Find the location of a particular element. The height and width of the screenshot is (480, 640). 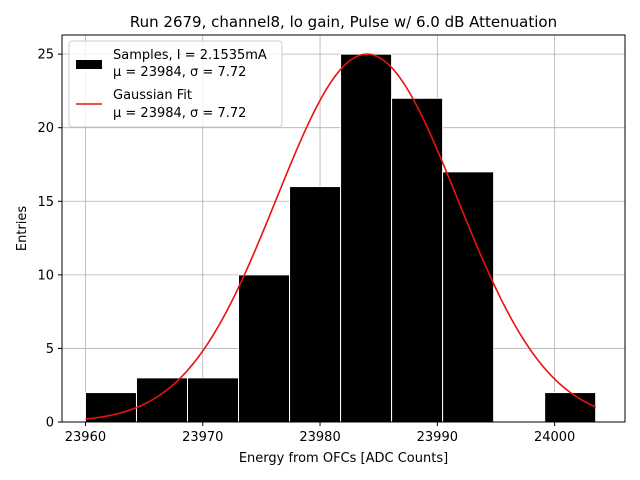

legend-samples-stats: μ = 23984, σ = 7.72 is located at coordinates (179, 72).